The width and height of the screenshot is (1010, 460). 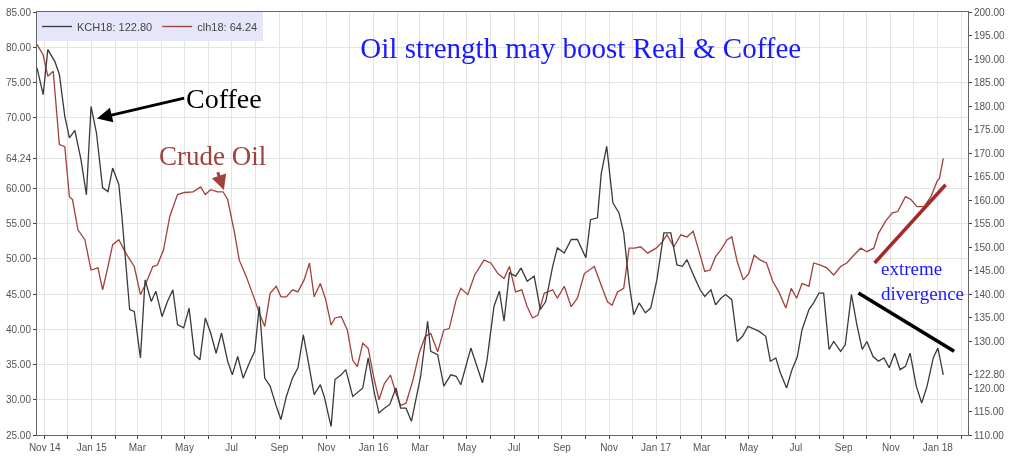 I want to click on y2-tick-label: 175.00, so click(x=990, y=129).